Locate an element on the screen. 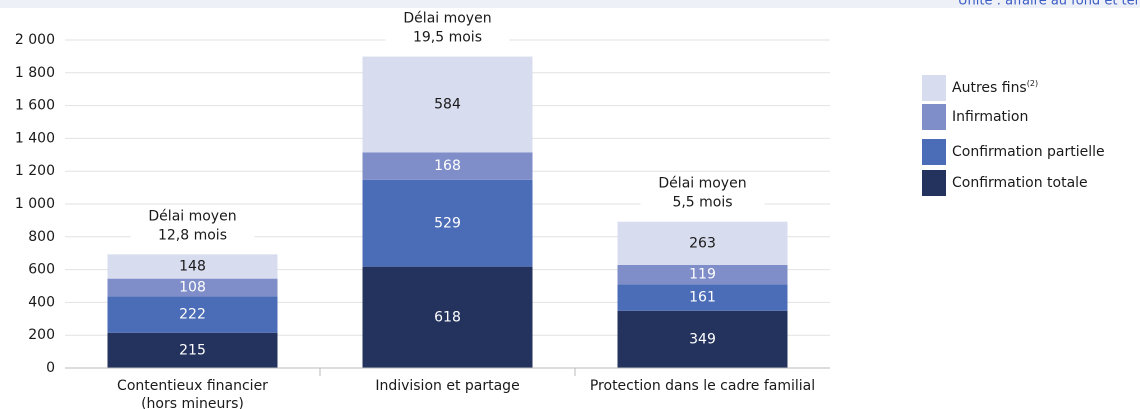 The image size is (1140, 409). legend-name: Autres fins is located at coordinates (989, 88).